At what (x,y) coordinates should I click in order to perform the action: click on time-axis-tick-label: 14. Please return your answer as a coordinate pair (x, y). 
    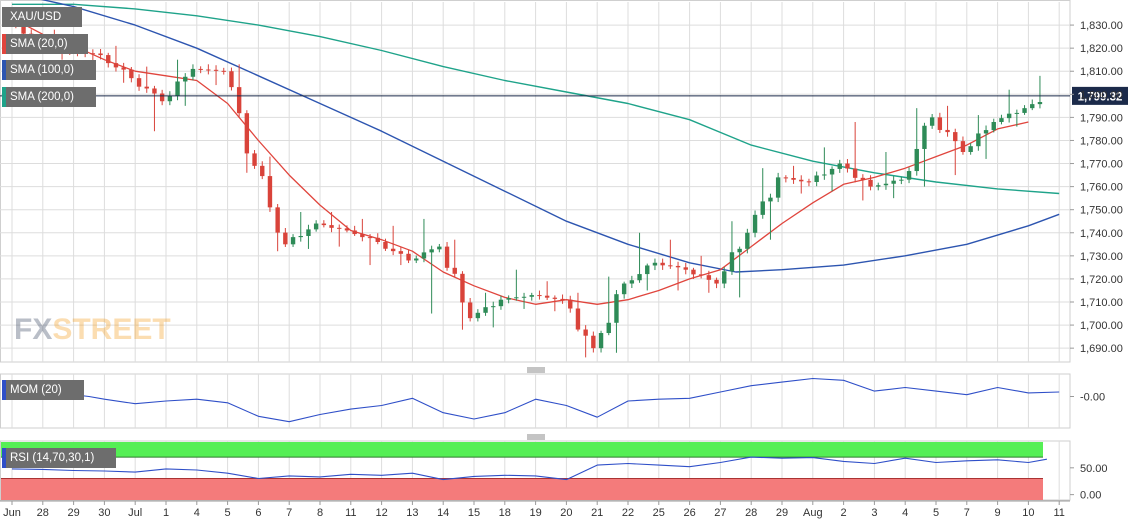
    Looking at the image, I should click on (443, 513).